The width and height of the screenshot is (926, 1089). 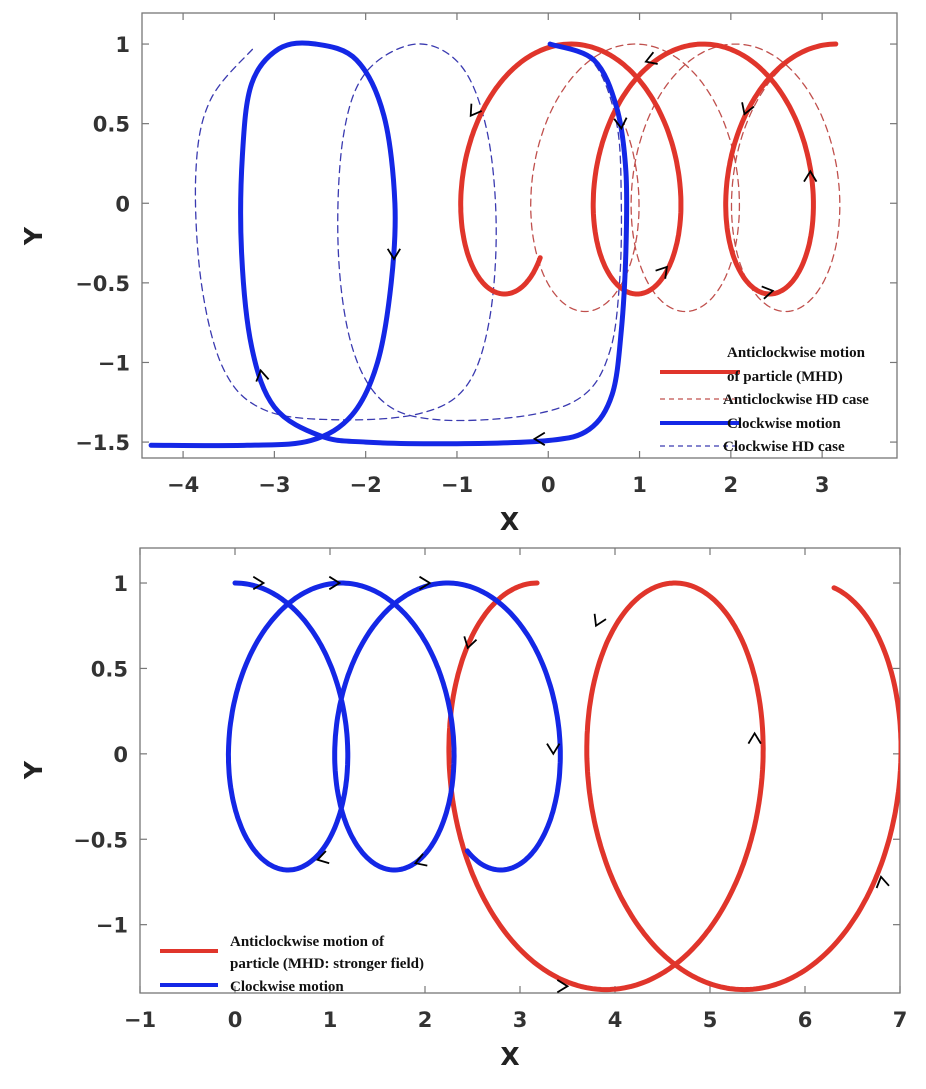 I want to click on x-tick-label: 5, so click(x=710, y=1020).